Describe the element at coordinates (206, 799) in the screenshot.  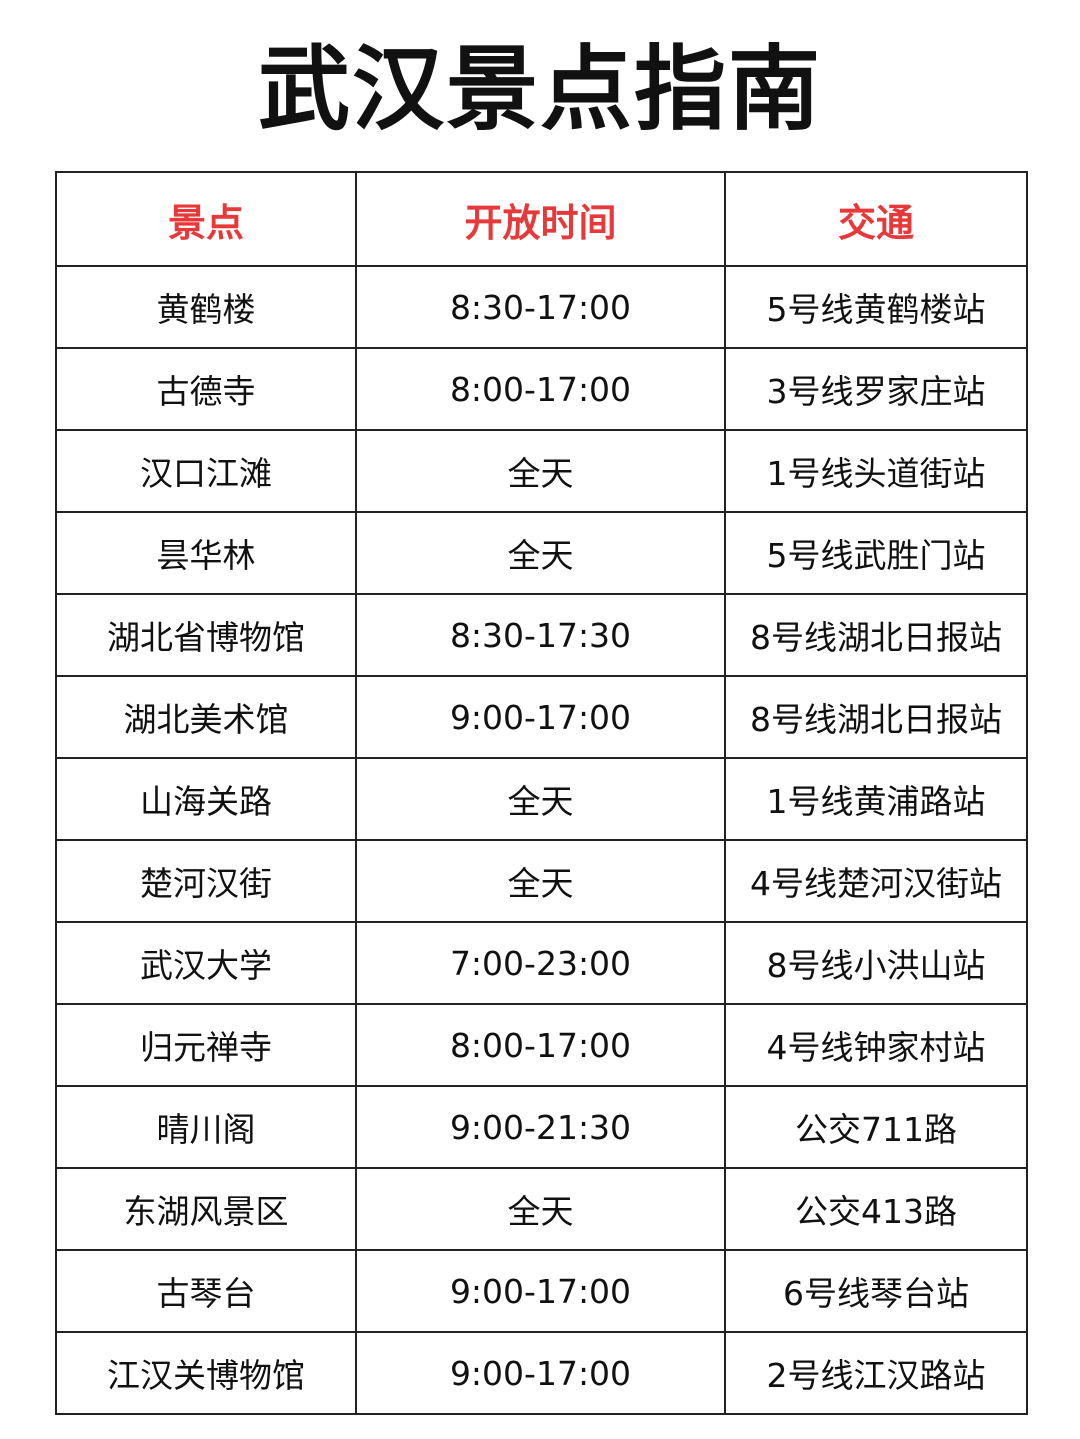
I see `cell-attraction: 山海关路` at that location.